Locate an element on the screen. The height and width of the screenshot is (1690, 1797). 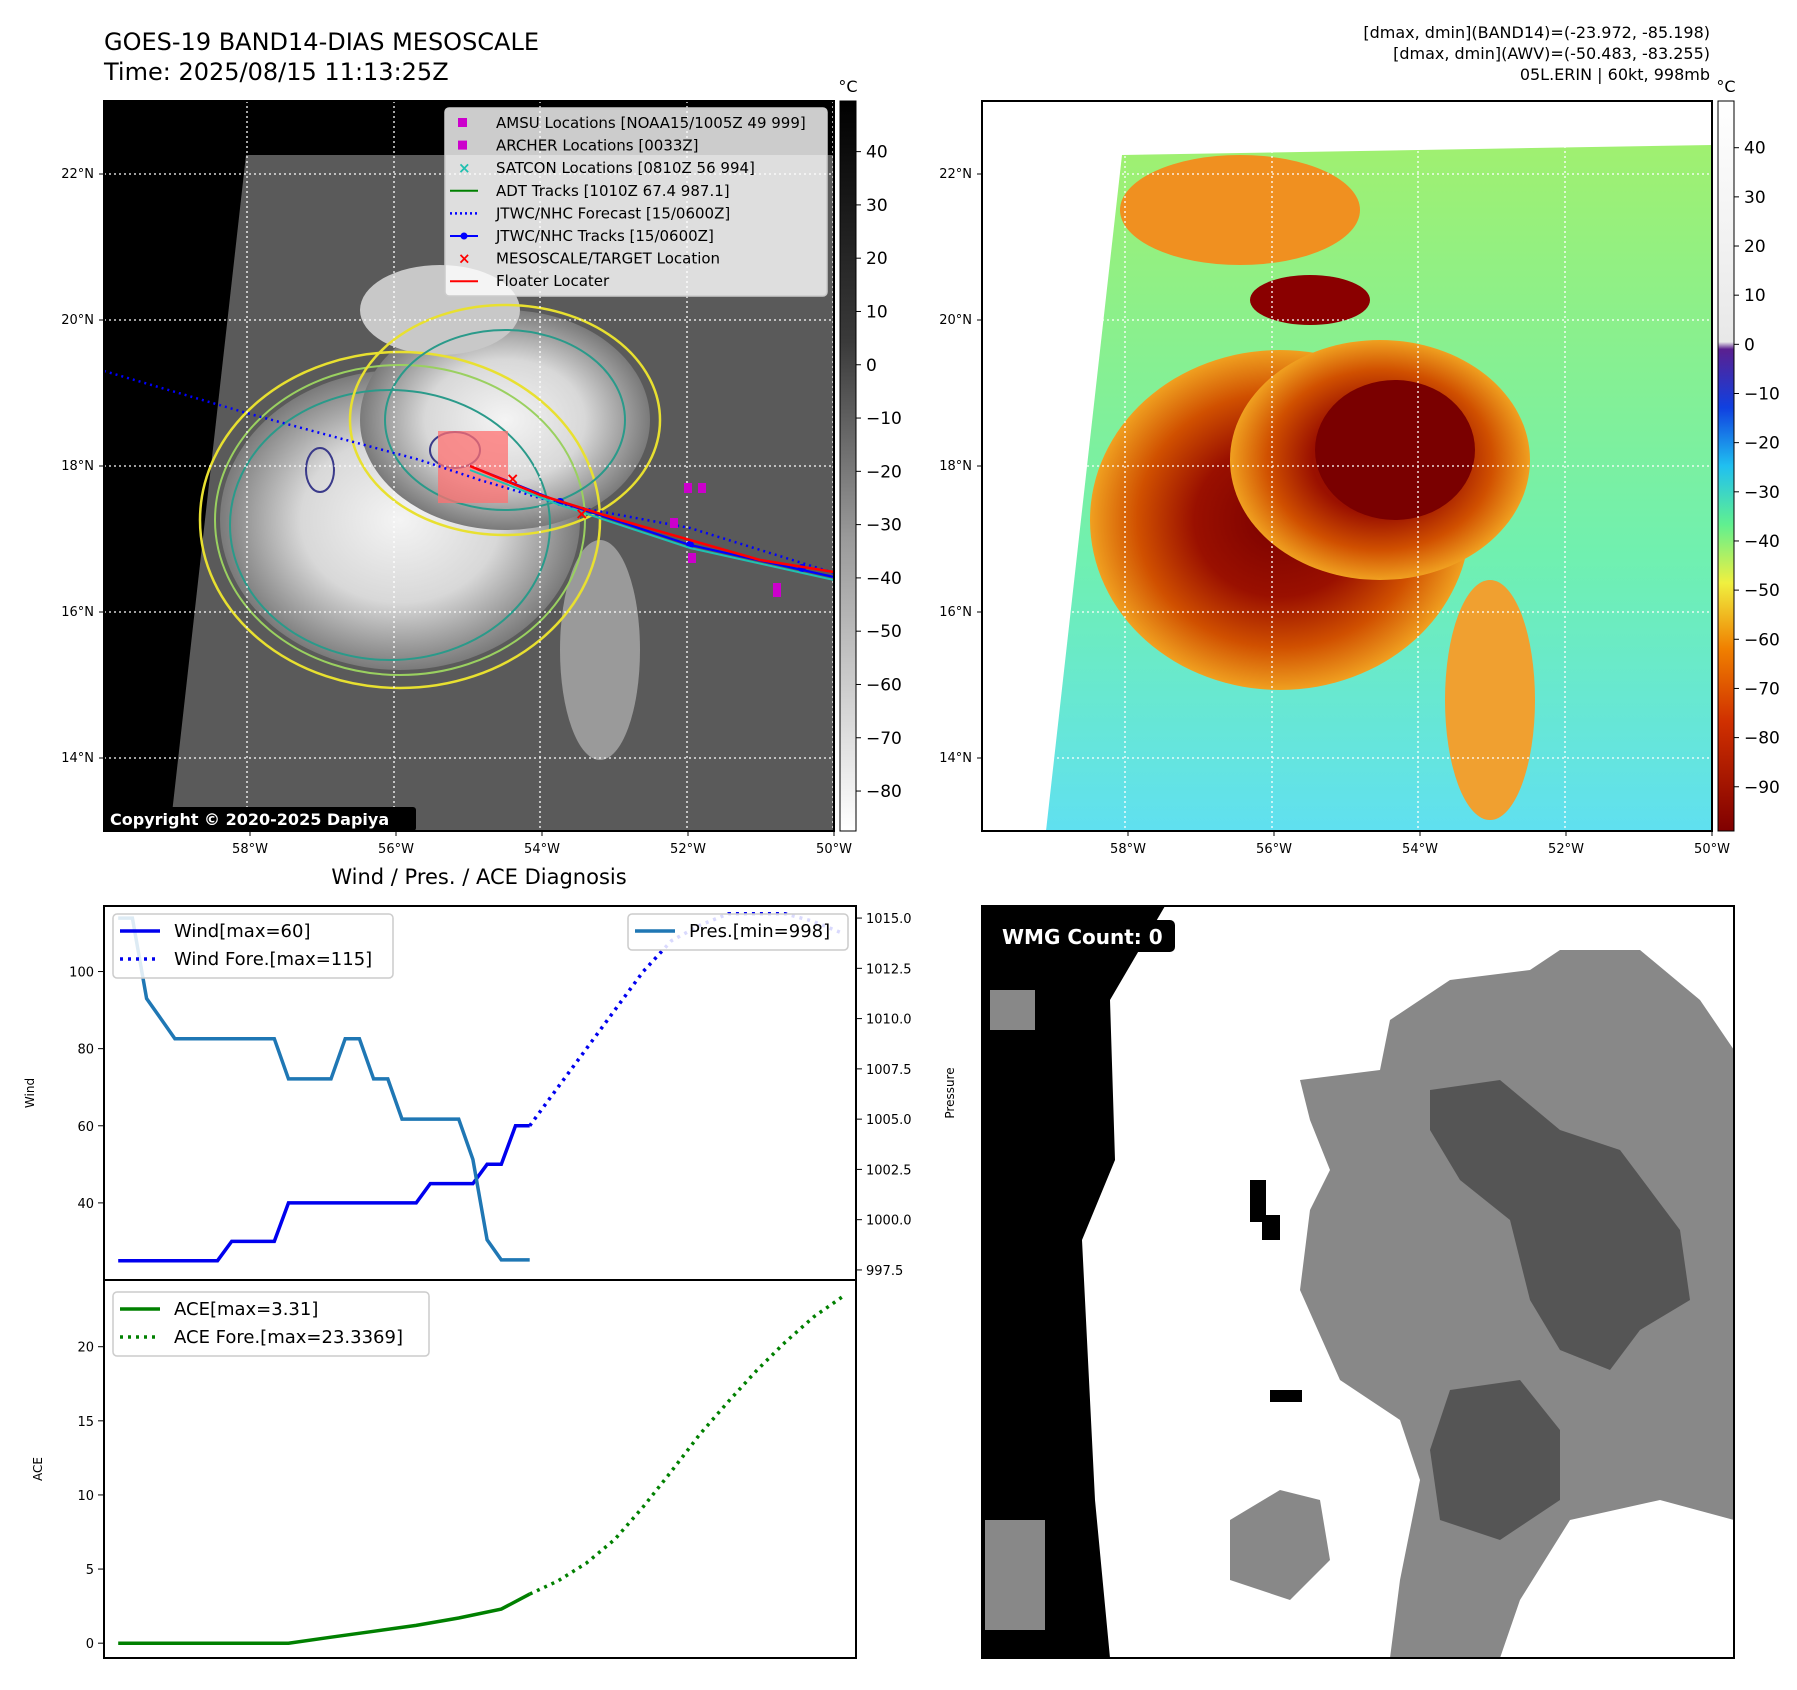
ace-tick-label: 10 is located at coordinates (85, 1496).